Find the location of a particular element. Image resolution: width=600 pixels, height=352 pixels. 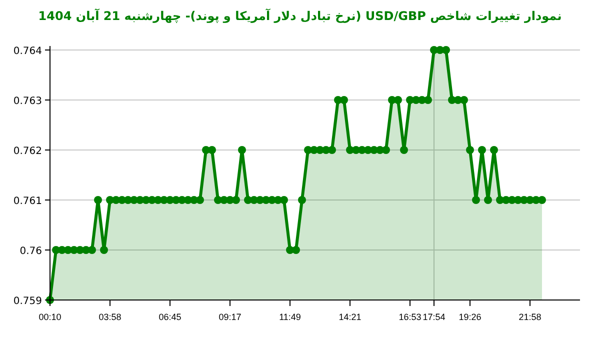

x-tick-label: 19:26 is located at coordinates (470, 317).